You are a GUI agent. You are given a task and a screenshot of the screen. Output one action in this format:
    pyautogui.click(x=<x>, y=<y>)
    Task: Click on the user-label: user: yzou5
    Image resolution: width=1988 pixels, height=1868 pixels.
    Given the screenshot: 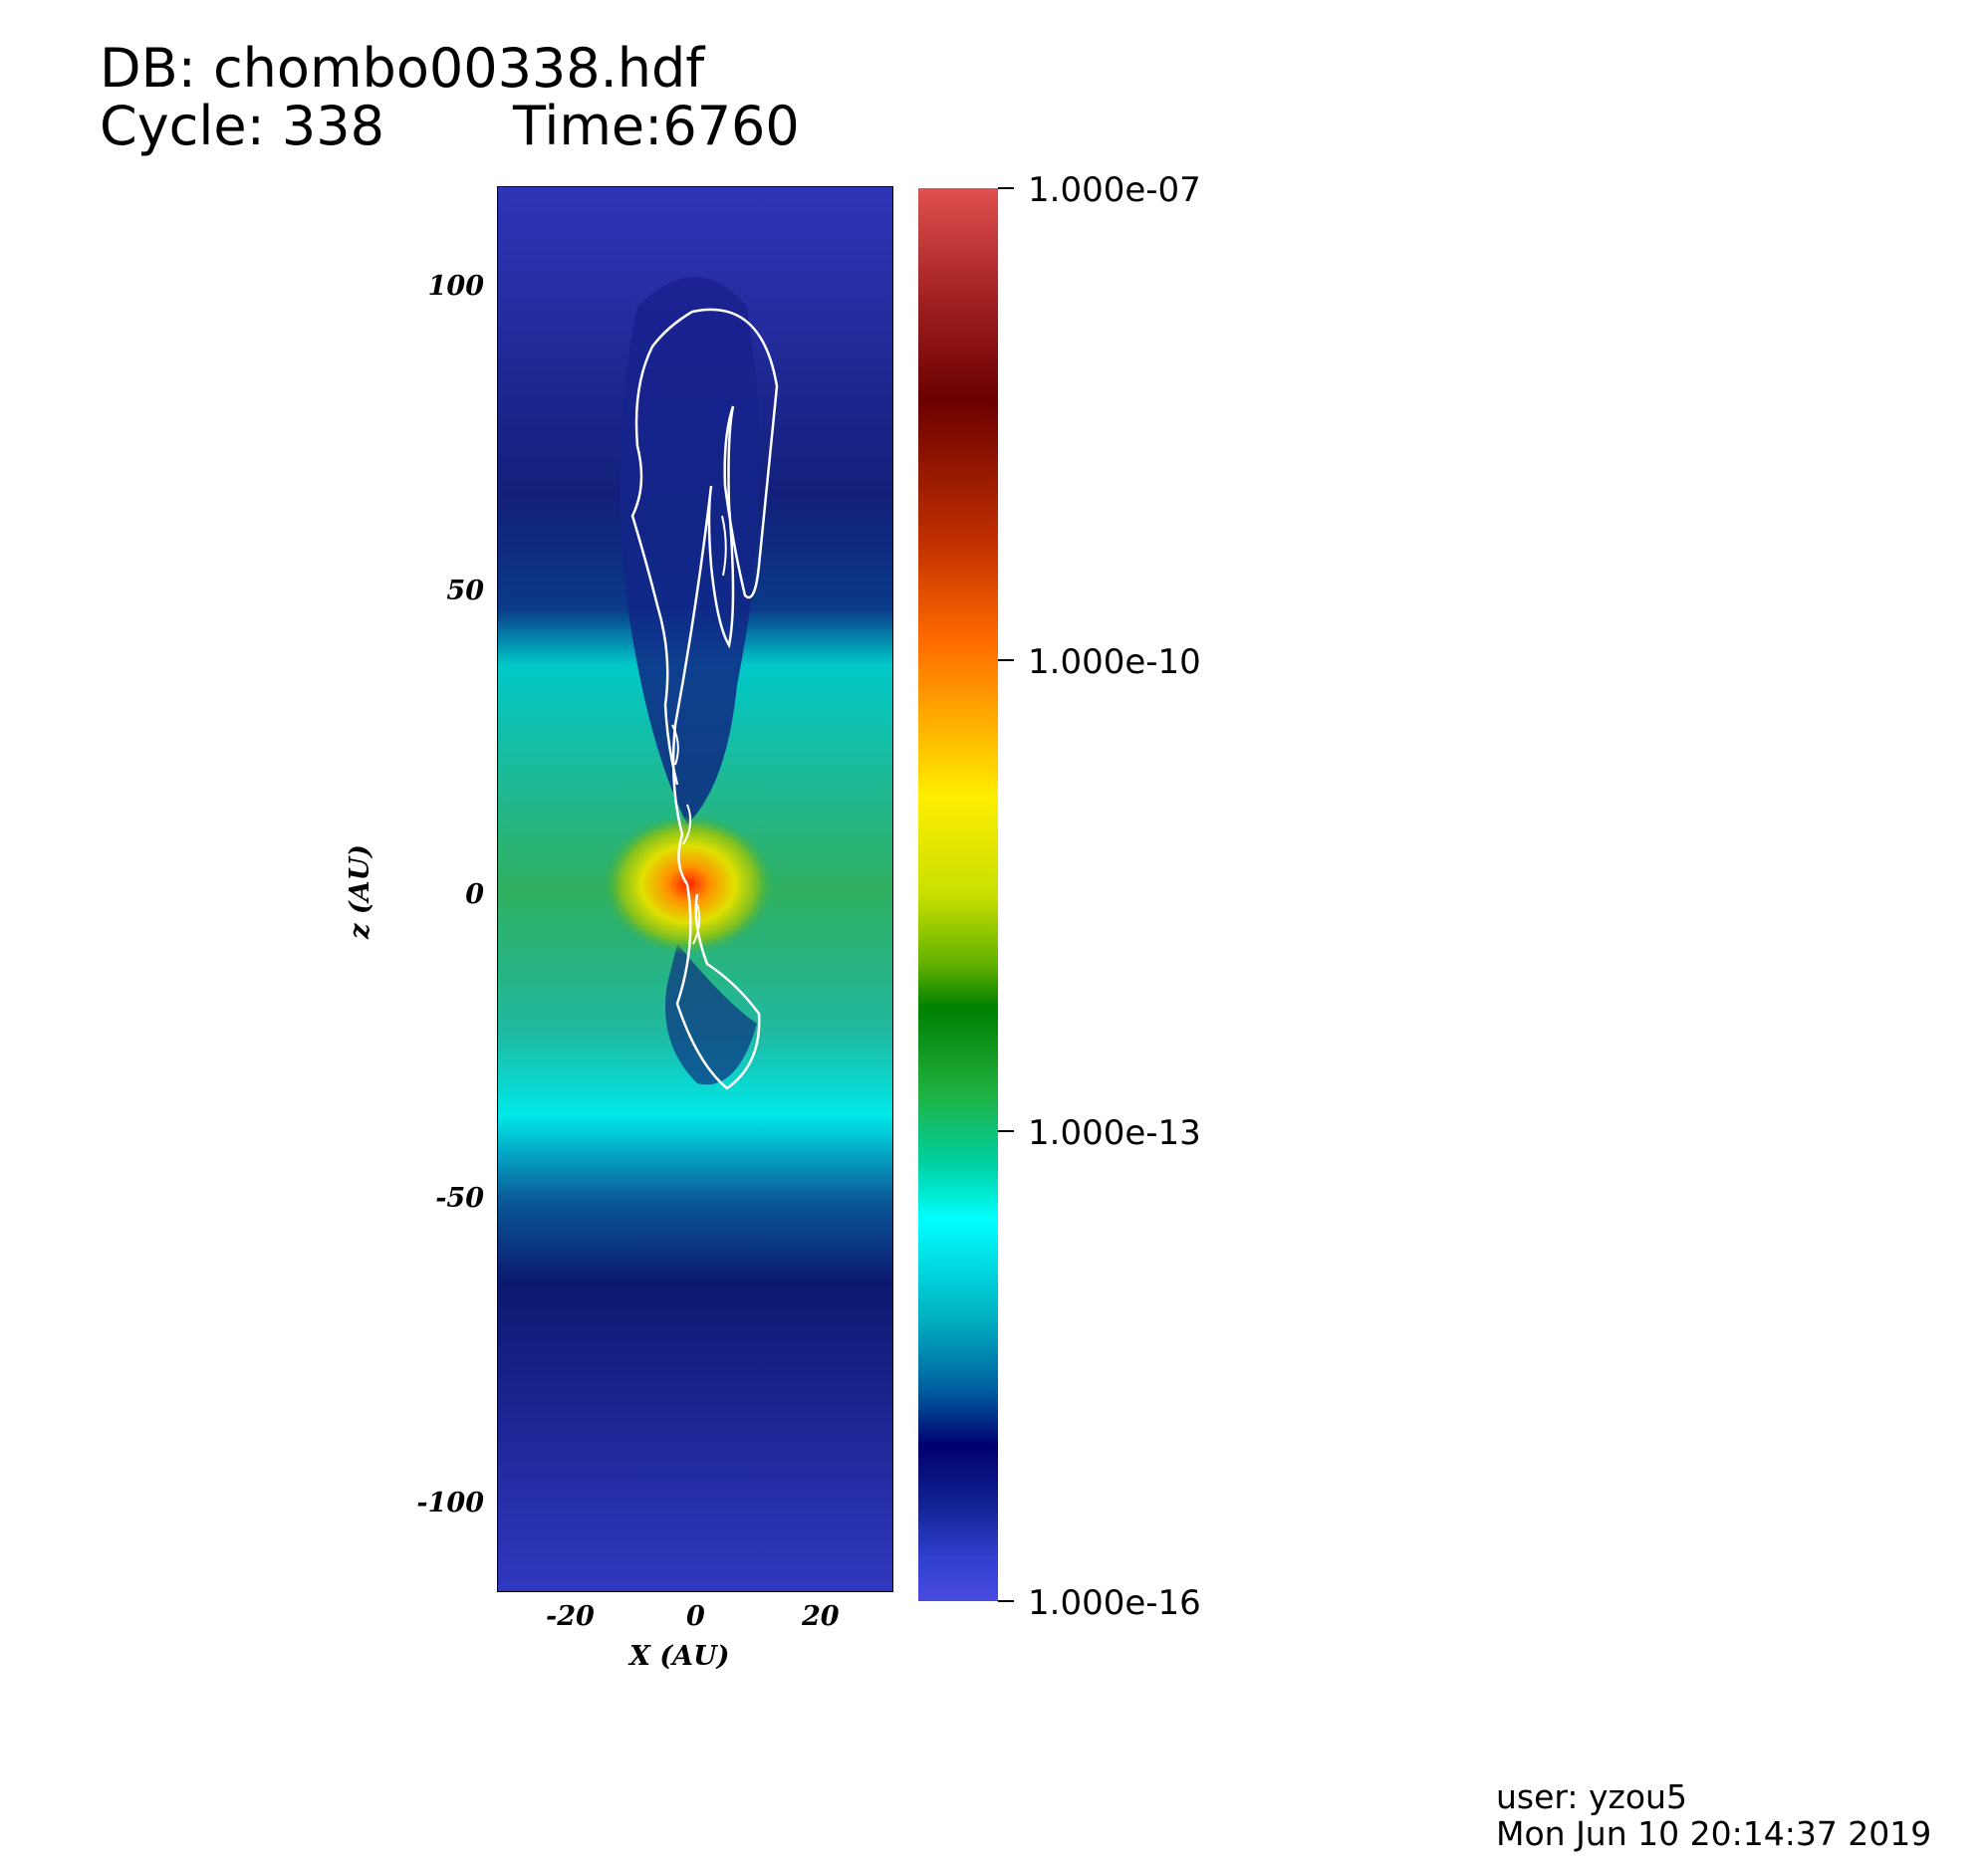 What is the action you would take?
    pyautogui.click(x=1591, y=1796)
    